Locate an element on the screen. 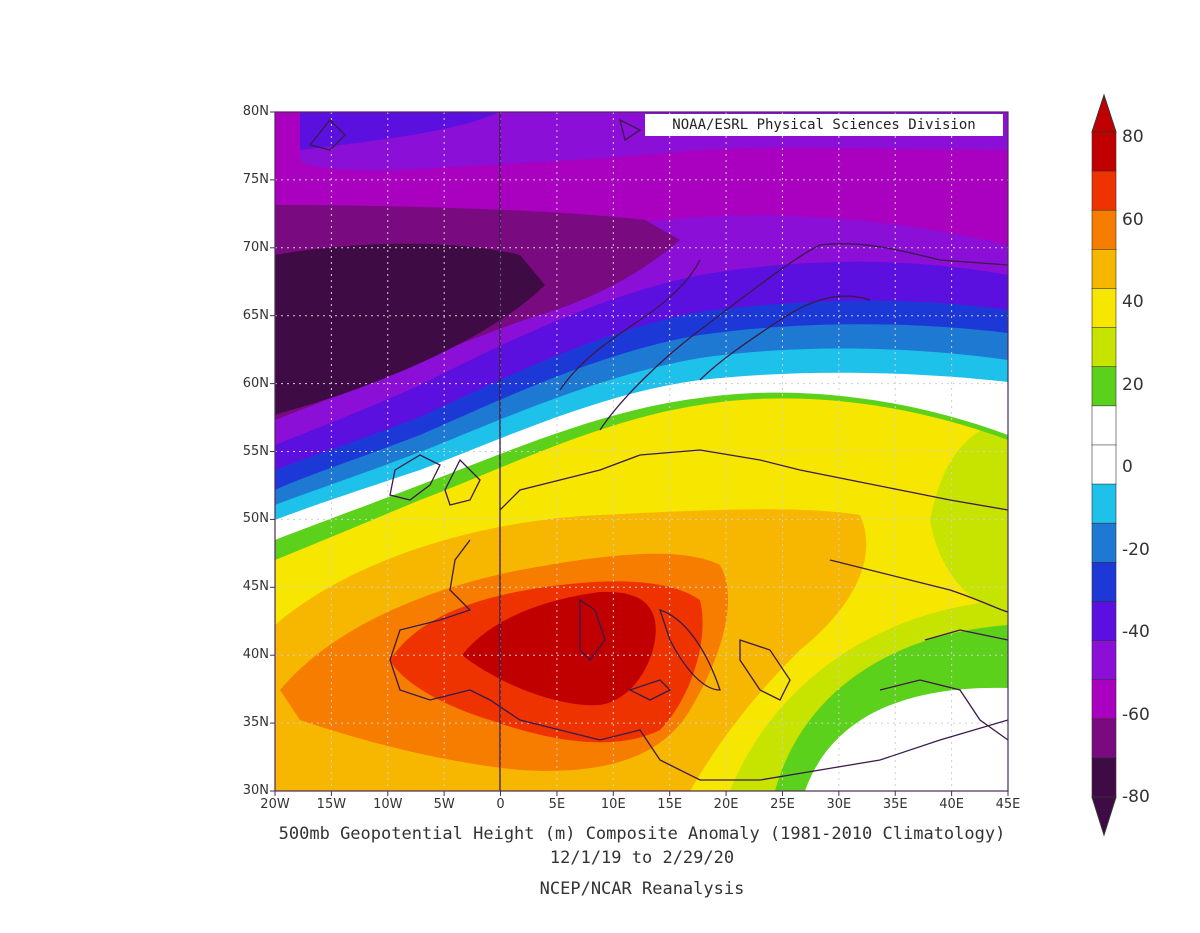 This screenshot has width=1200, height=933. lat-label: 80N is located at coordinates (255, 111).